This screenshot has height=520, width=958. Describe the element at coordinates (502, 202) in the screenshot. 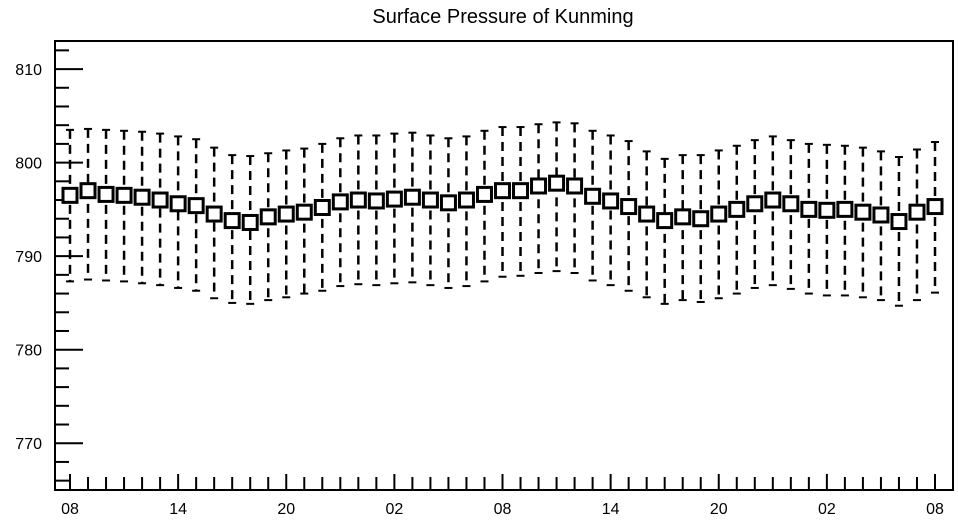

I see `boxes` at that location.